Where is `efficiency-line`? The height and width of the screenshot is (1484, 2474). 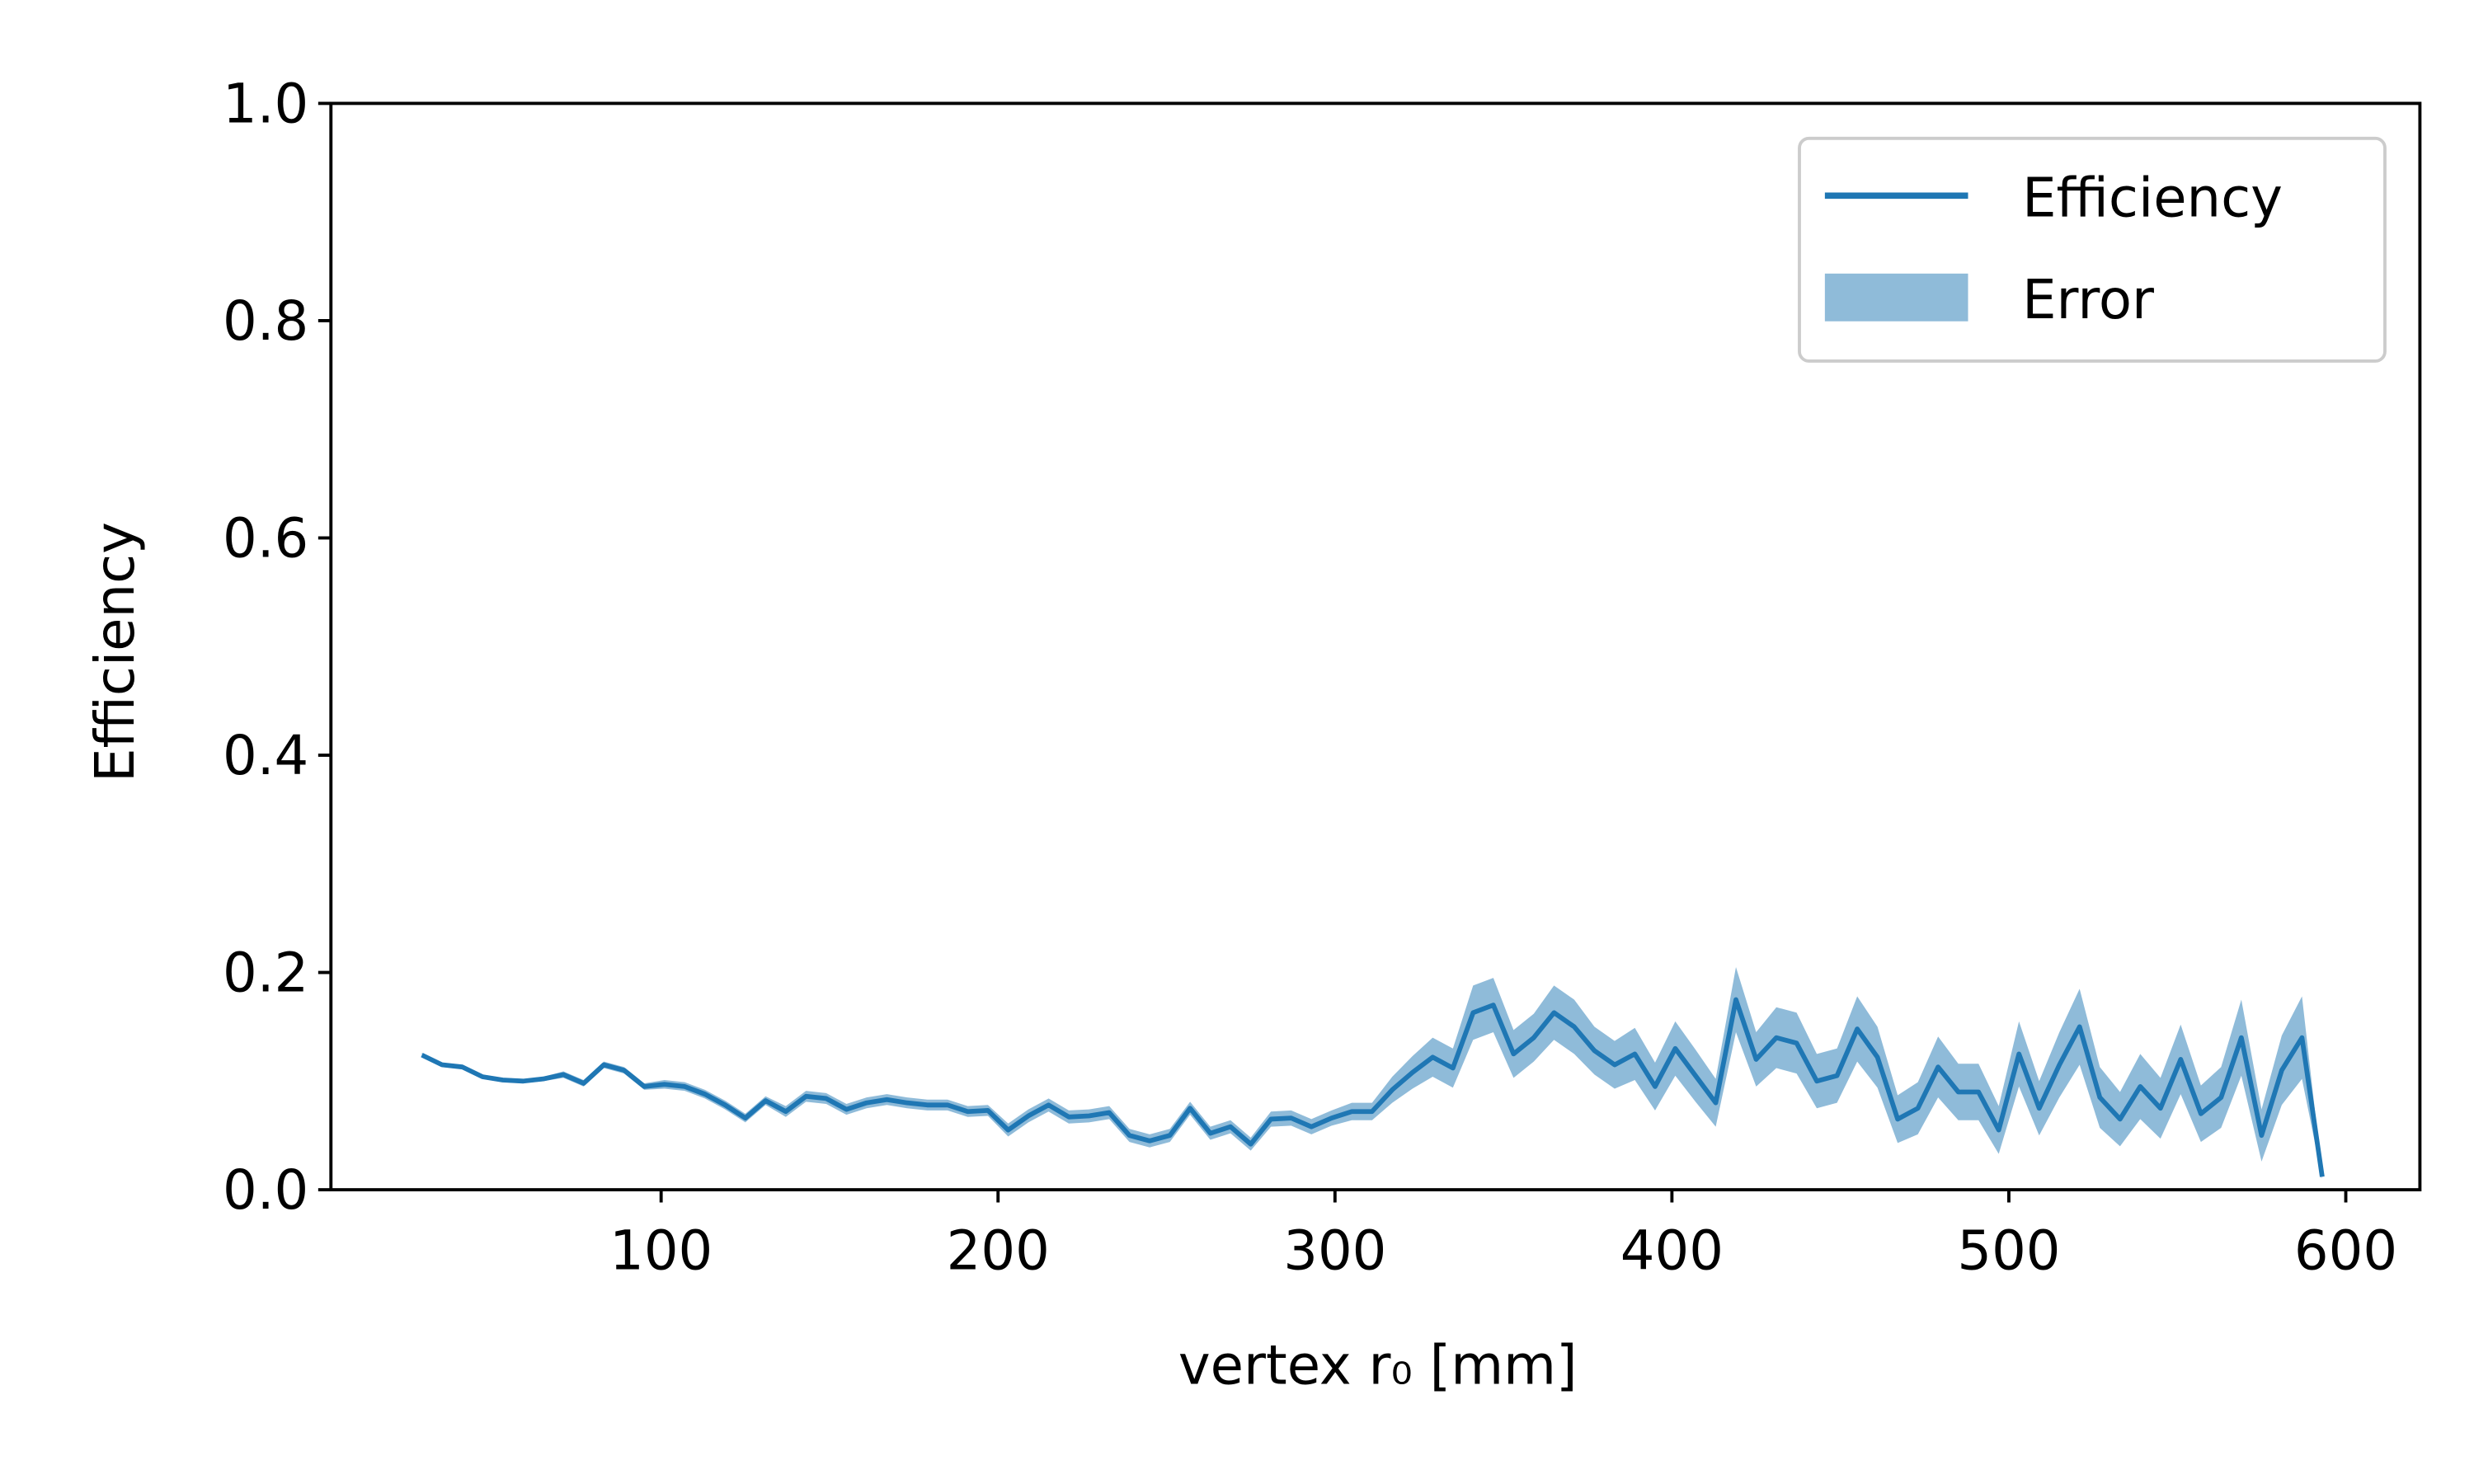 efficiency-line is located at coordinates (1373, 1087).